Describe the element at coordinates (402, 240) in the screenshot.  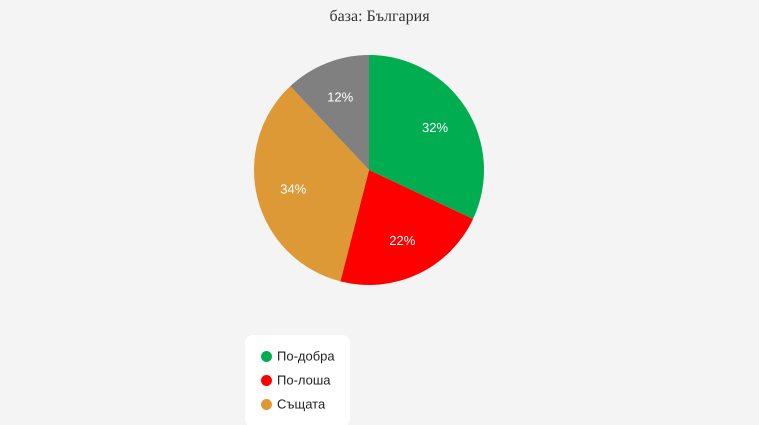
I see `data-label: 22%` at that location.